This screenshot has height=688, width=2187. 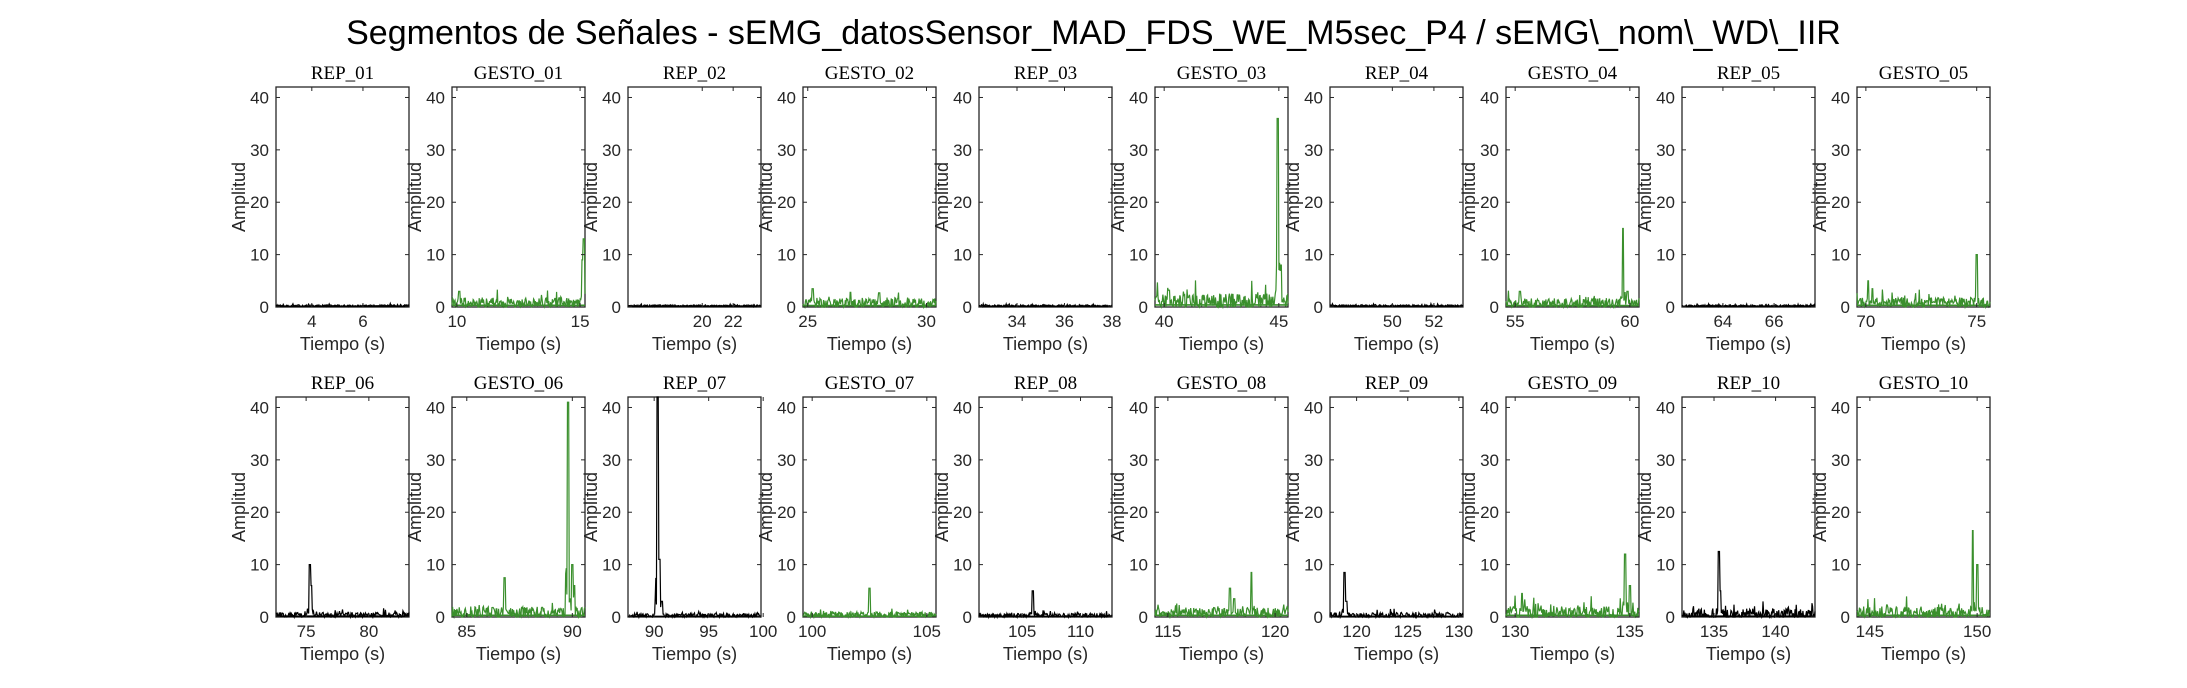 I want to click on subplot-rep-07: 0 10 20 30 40 90 95 100 REP_07 Tiempo (s) Amplitud, so click(x=679, y=518).